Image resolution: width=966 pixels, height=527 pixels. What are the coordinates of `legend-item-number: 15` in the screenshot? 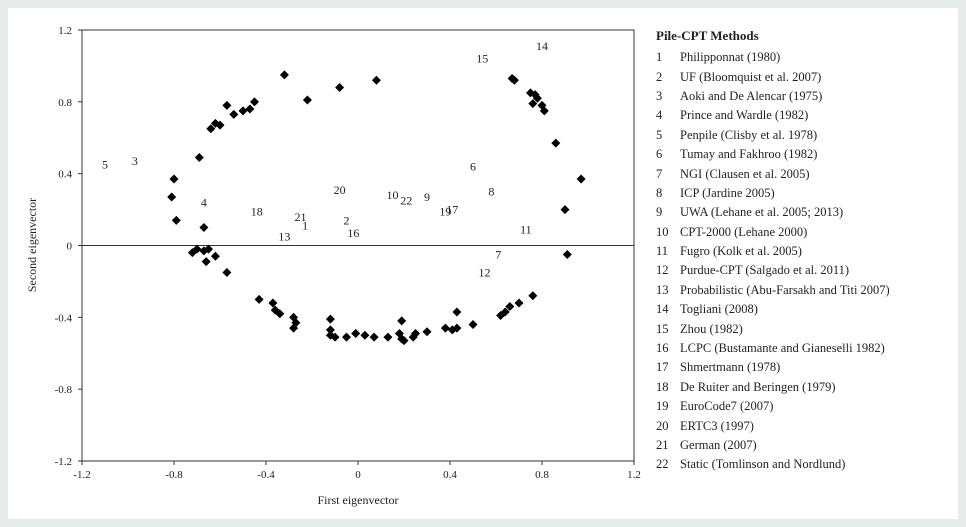 It's located at (662, 328).